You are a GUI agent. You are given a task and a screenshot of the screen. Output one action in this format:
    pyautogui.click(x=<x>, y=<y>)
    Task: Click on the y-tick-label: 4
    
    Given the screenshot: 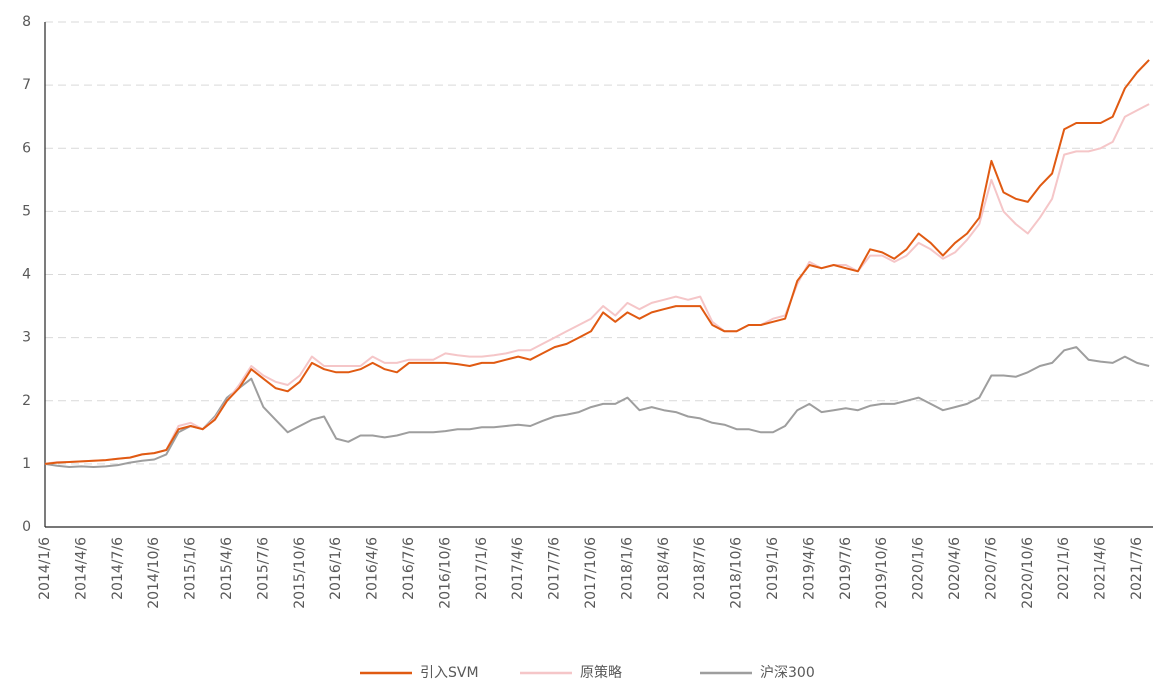 What is the action you would take?
    pyautogui.click(x=26, y=275)
    